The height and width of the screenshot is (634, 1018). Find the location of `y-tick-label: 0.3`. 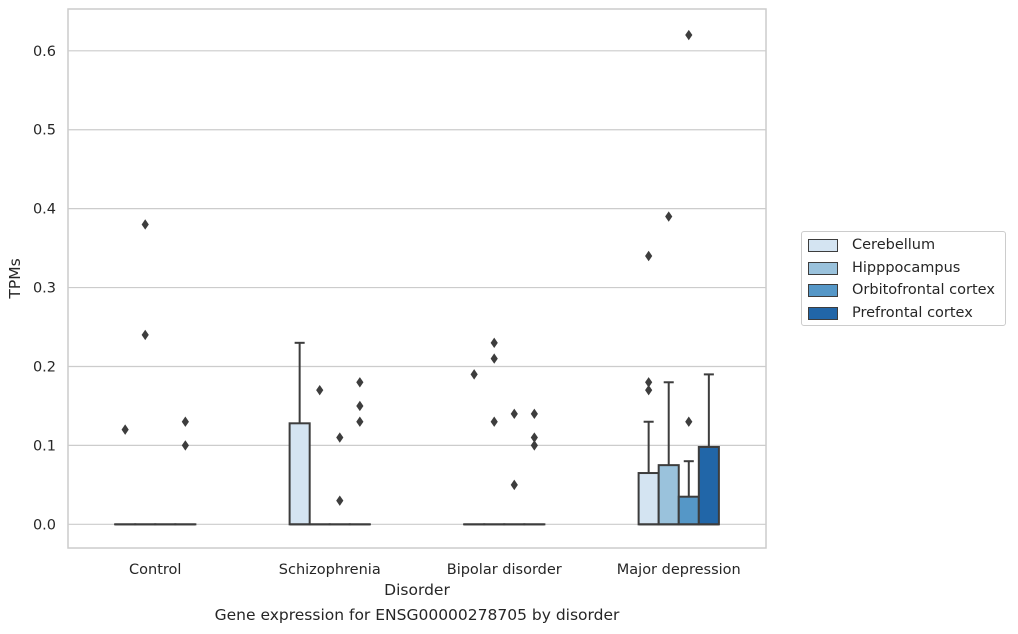

y-tick-label: 0.3 is located at coordinates (44, 289).